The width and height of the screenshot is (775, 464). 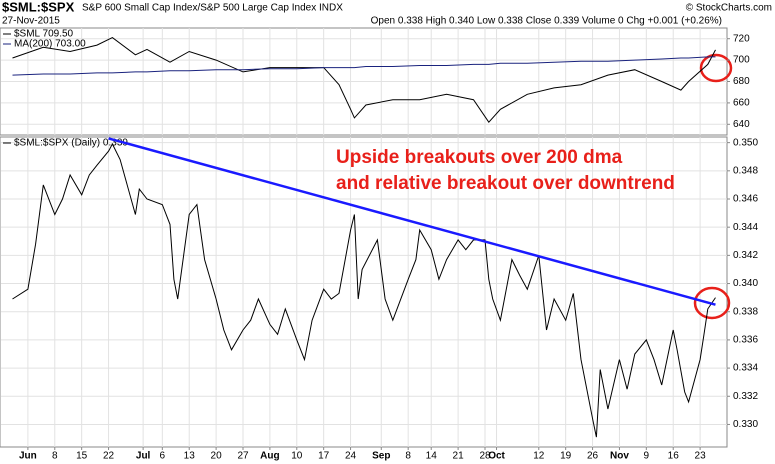 What do you see at coordinates (566, 456) in the screenshot?
I see `x-tick-label: 19` at bounding box center [566, 456].